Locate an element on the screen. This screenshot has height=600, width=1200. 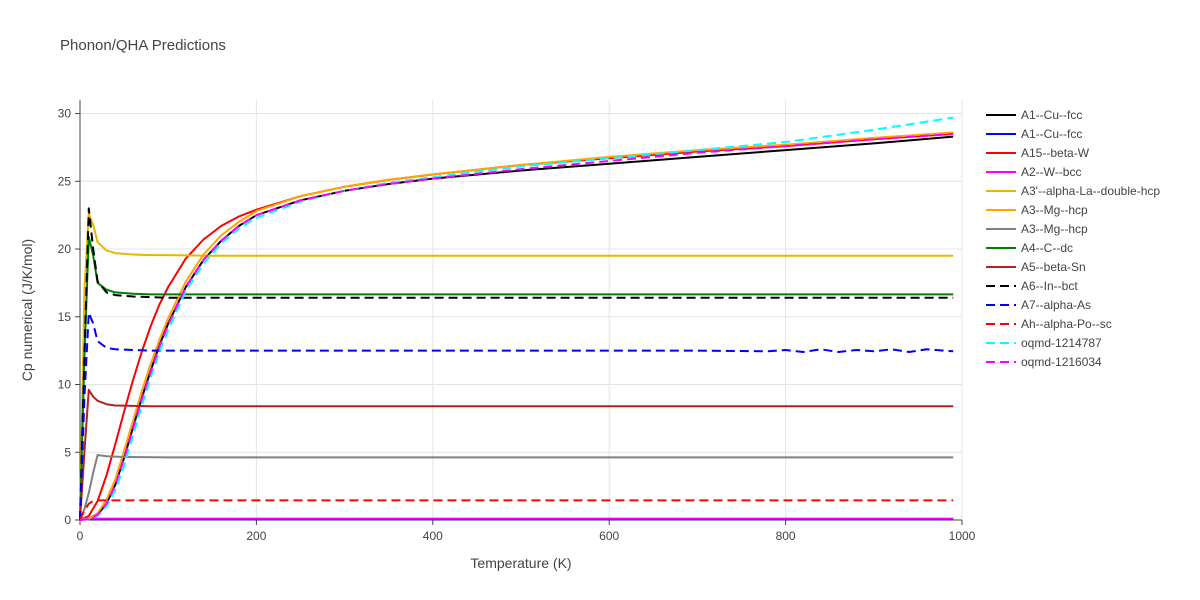
y-tick-label: 10 is located at coordinates (65, 385).